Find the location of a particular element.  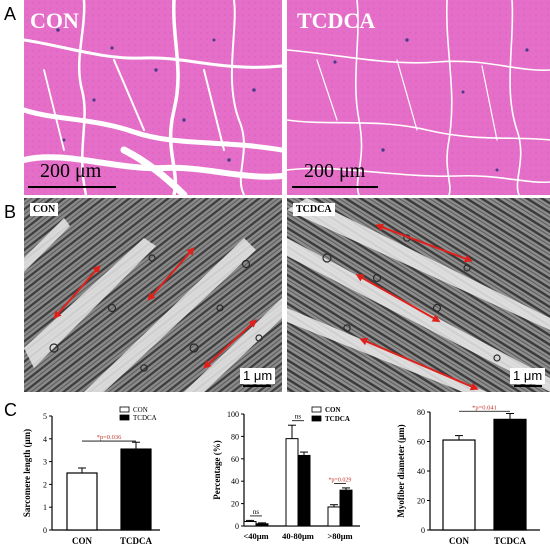

he-label-tcdca: TCDCA is located at coordinates (336, 20).